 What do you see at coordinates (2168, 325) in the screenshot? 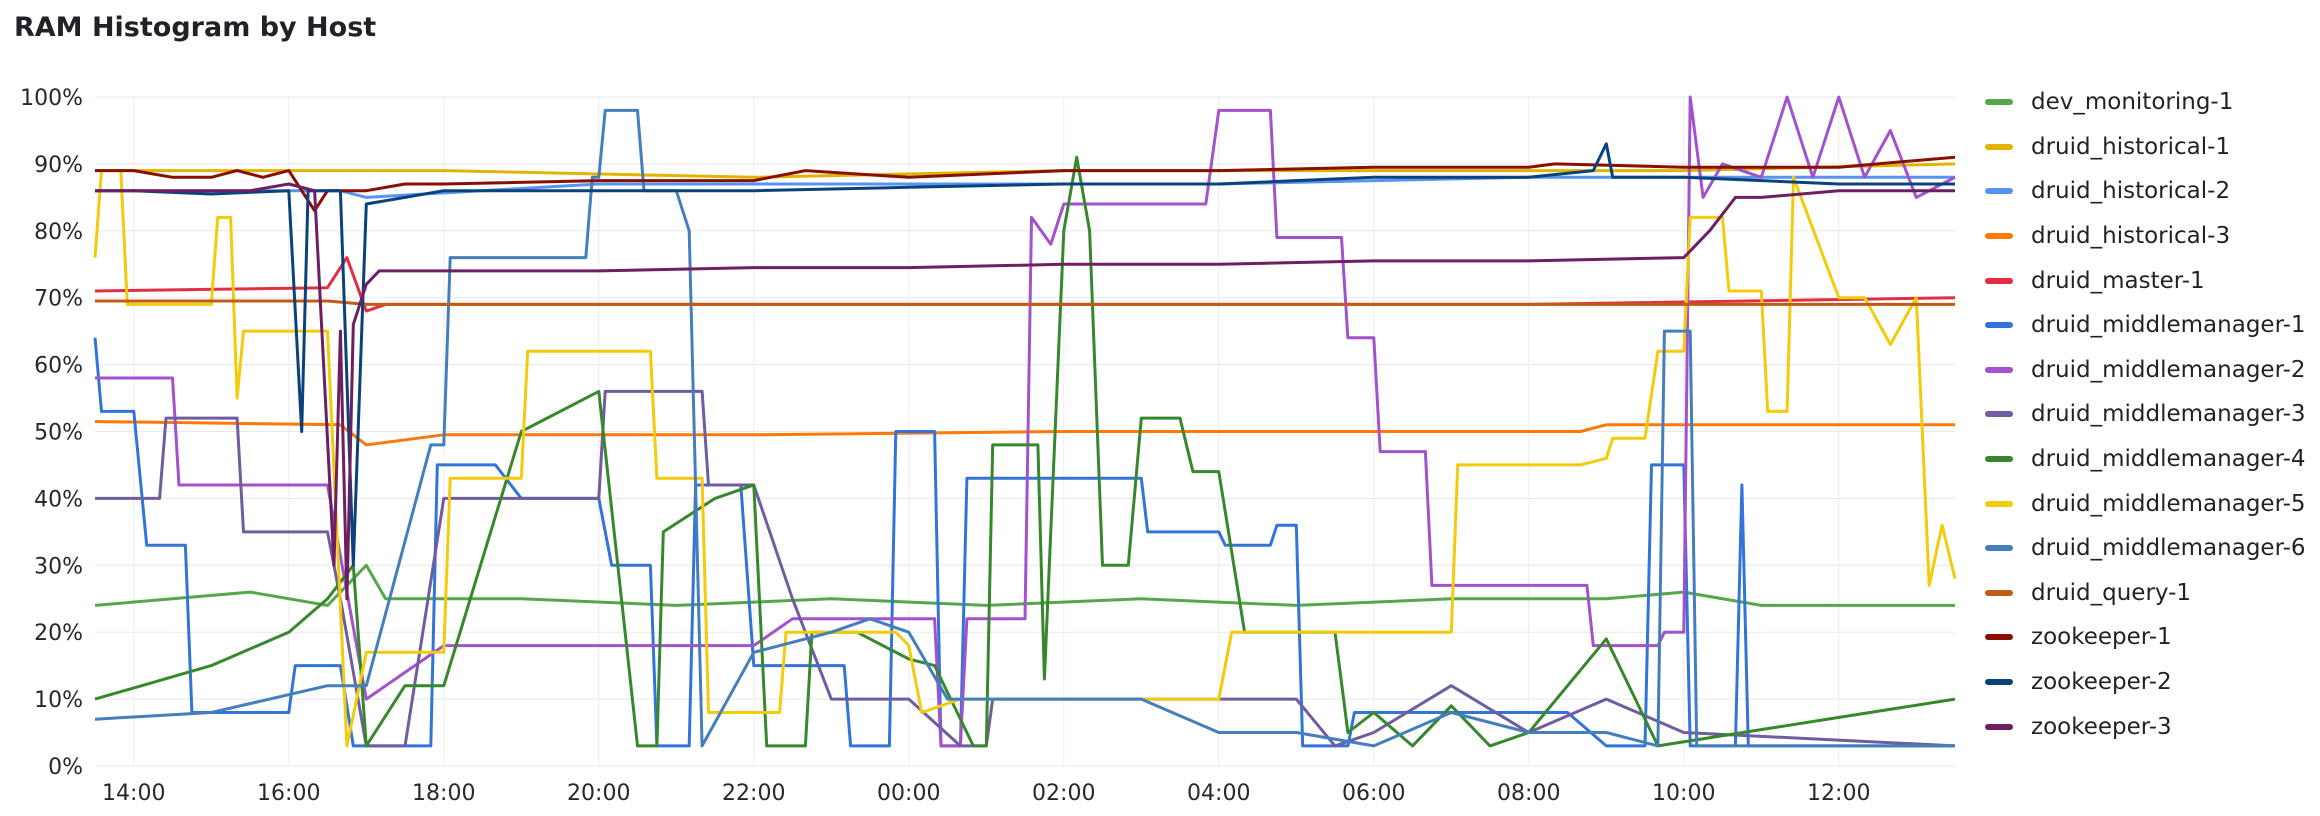
I see `legend-label: druid_middlemanager-1` at bounding box center [2168, 325].